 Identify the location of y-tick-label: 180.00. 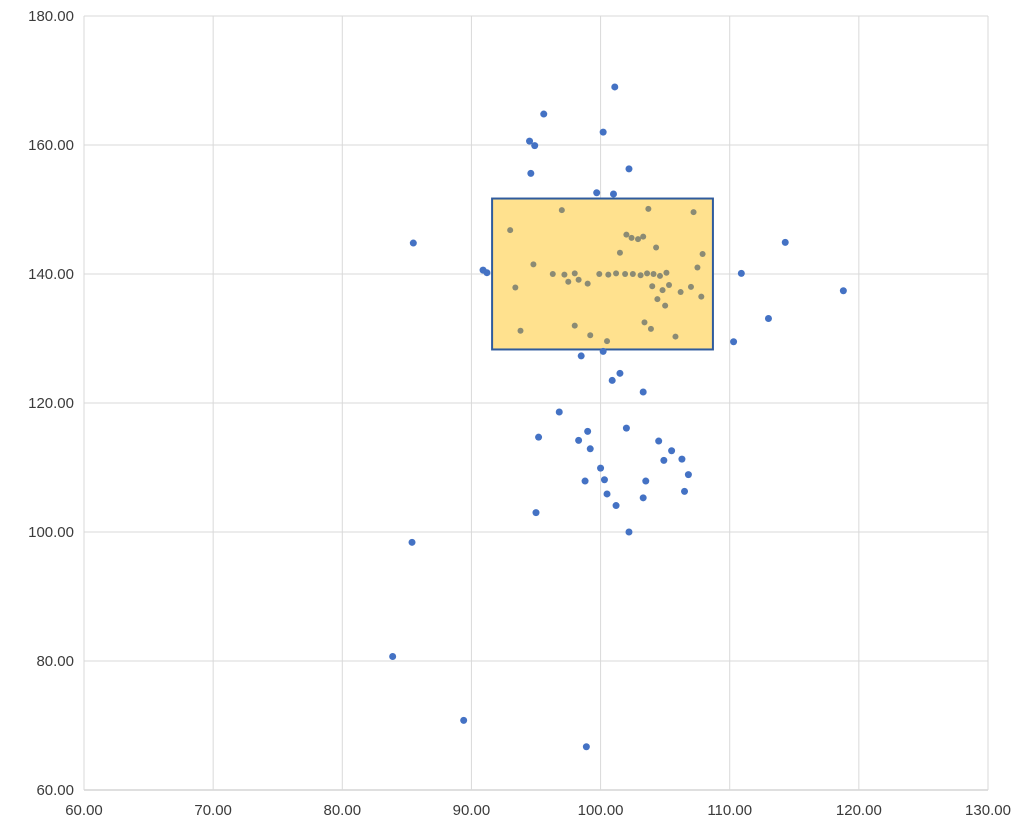
(51, 16).